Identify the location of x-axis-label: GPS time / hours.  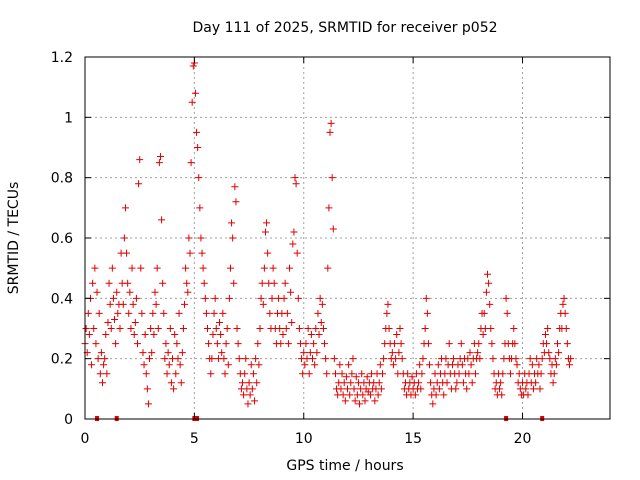
(344, 466).